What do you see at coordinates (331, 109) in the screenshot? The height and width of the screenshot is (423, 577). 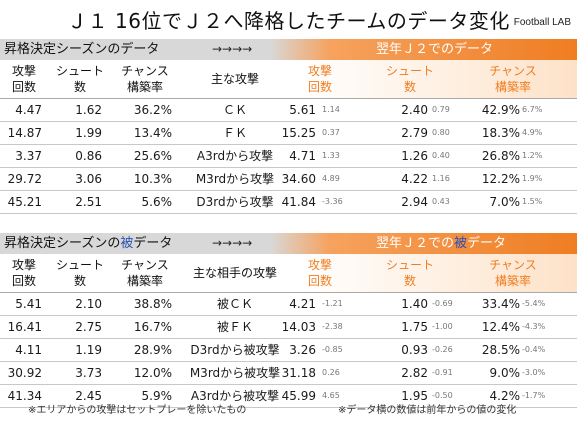 I see `cell-attacks-delta: 1.14` at bounding box center [331, 109].